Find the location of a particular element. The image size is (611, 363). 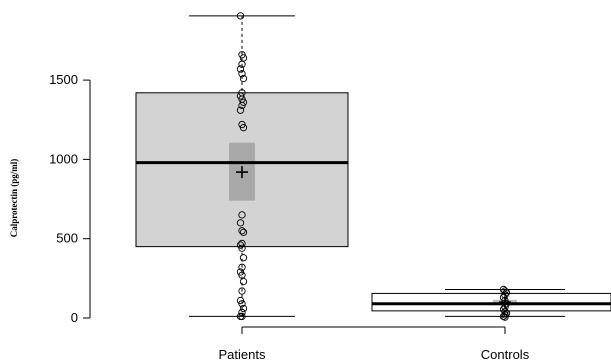

y-tick-label: 1500 is located at coordinates (63, 79).